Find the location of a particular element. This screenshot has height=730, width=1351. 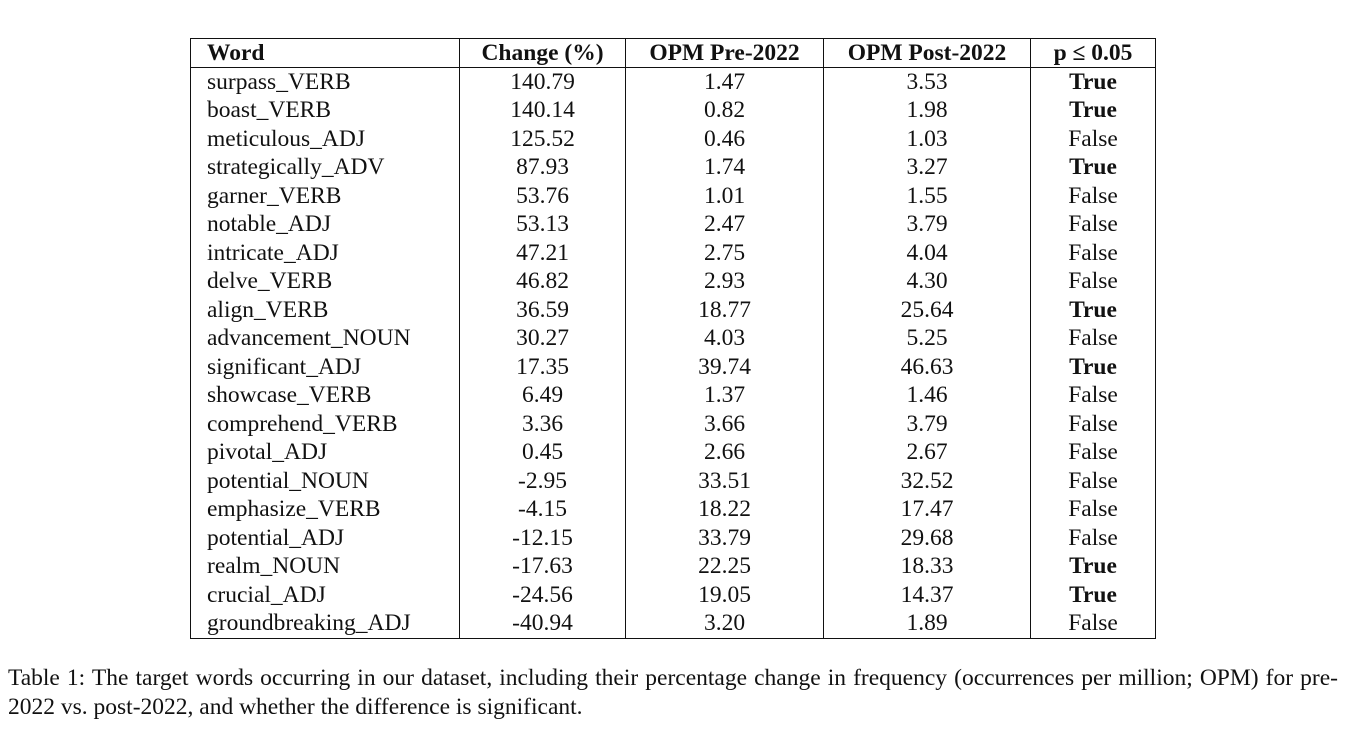

cell-change: 140.14 is located at coordinates (542, 110).